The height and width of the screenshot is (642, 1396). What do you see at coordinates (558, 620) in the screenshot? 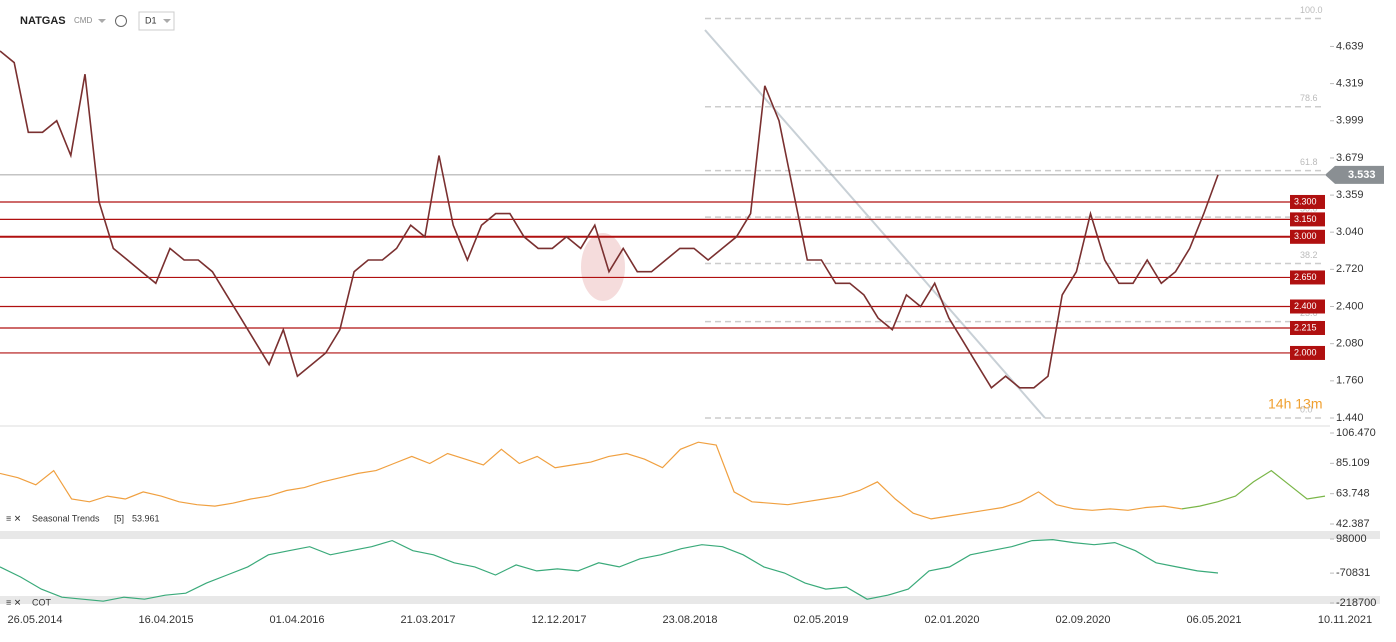
I see `x-tick-label: 12.12.2017` at bounding box center [558, 620].